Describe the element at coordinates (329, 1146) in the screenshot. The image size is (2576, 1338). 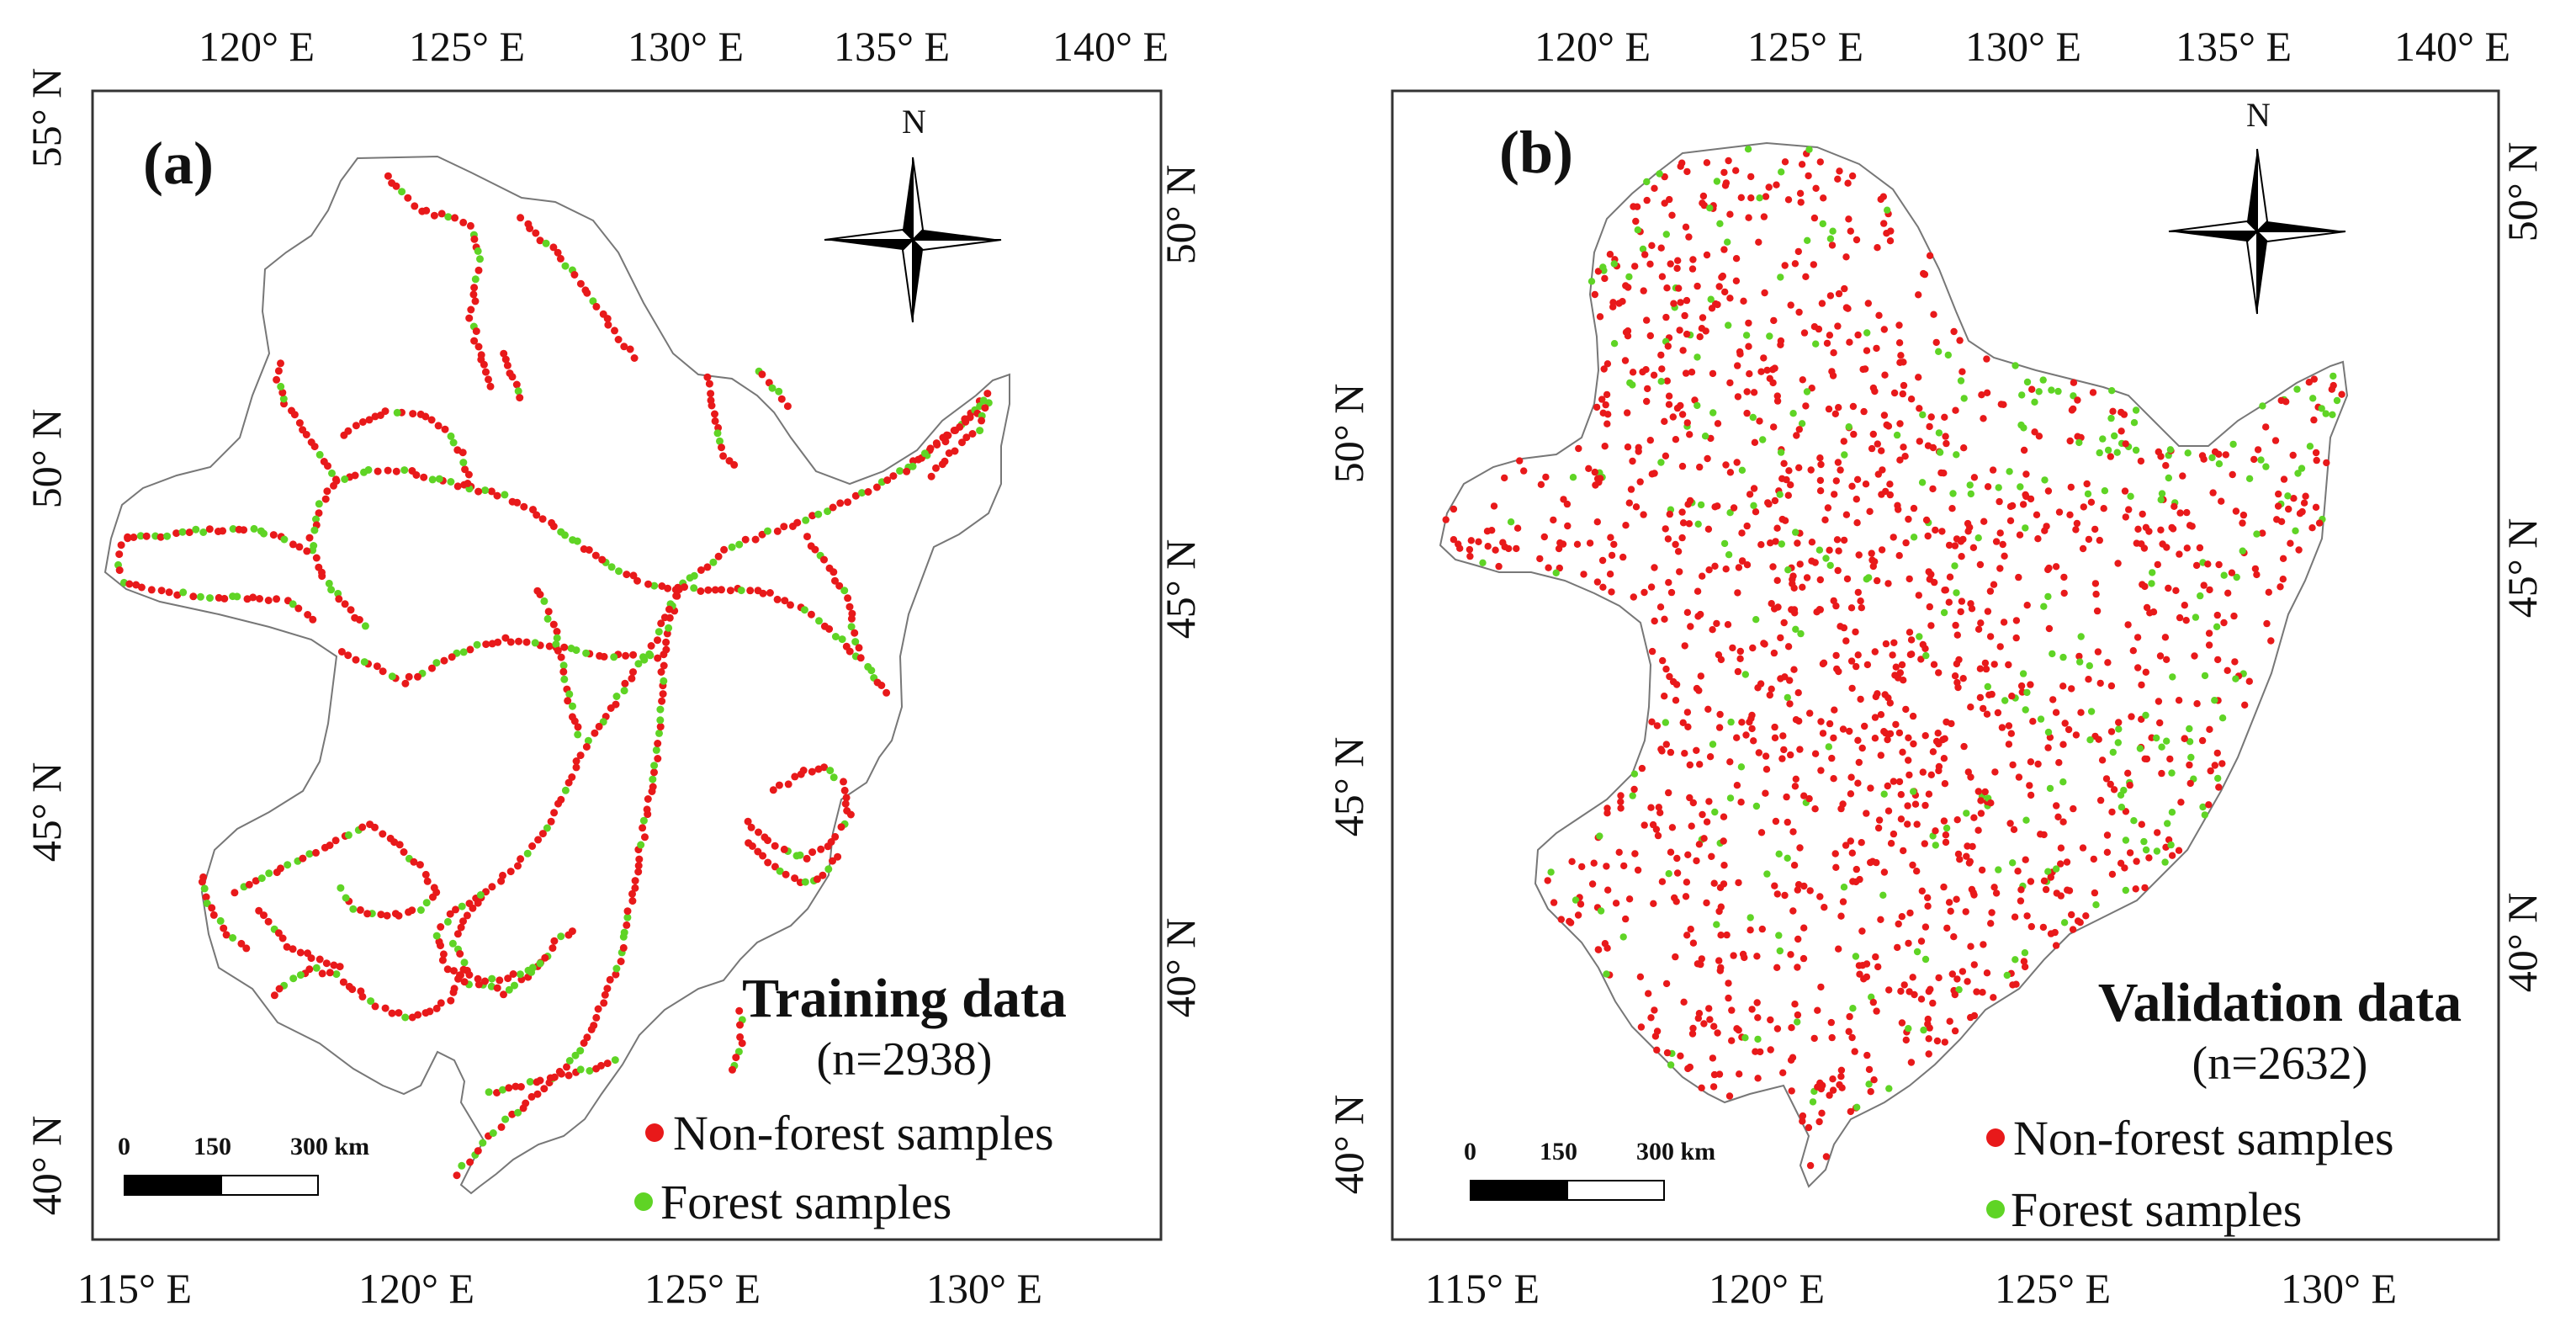
I see `scale-label-300-a: 300 km` at that location.